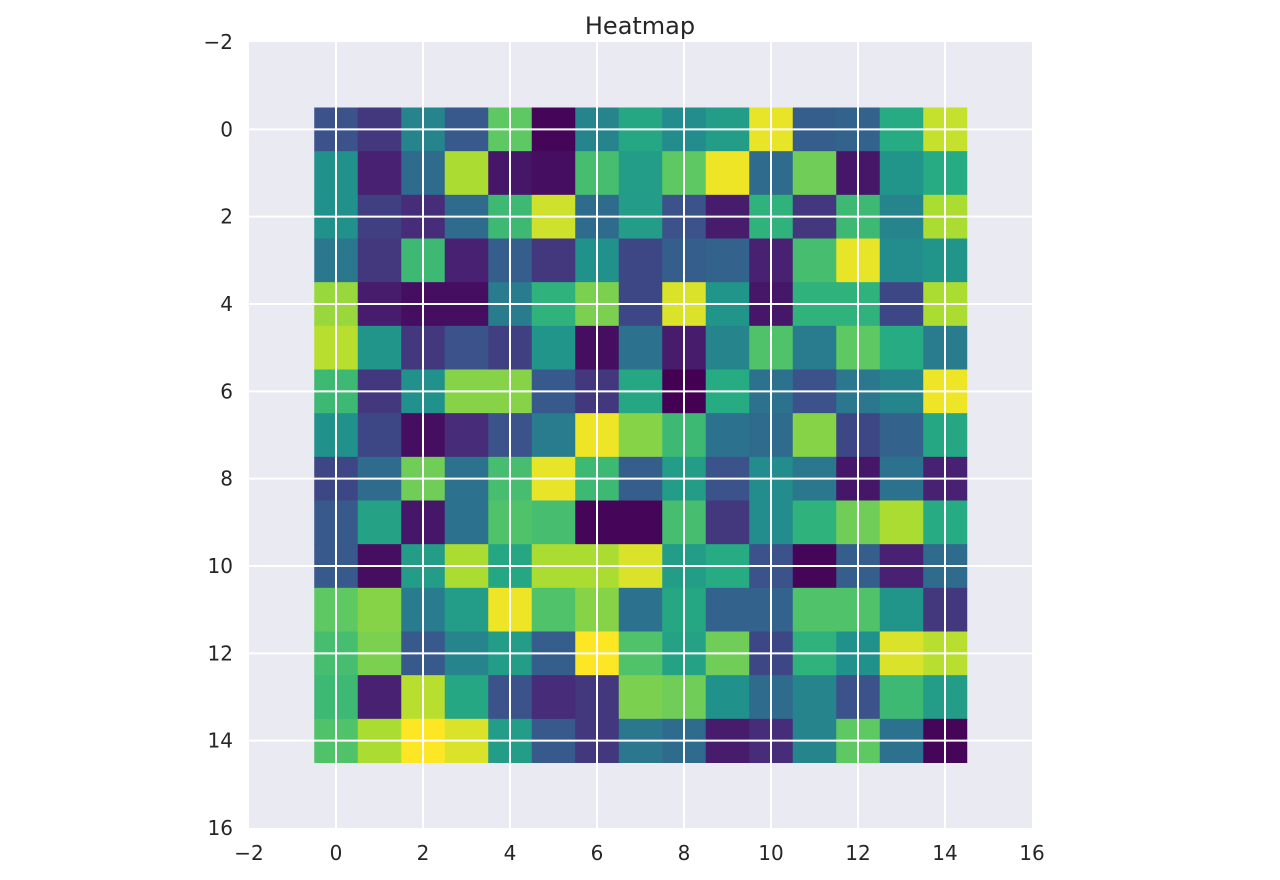 The width and height of the screenshot is (1280, 880). What do you see at coordinates (379, 173) in the screenshot?
I see `heatmap-cell-r1-c1` at bounding box center [379, 173].